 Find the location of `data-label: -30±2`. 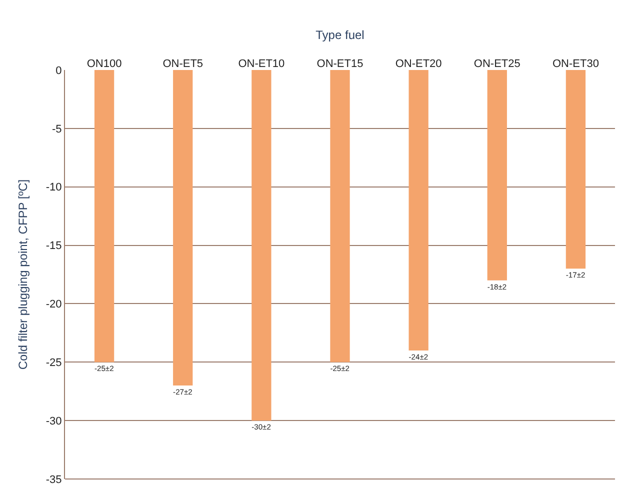

data-label: -30±2 is located at coordinates (261, 427).